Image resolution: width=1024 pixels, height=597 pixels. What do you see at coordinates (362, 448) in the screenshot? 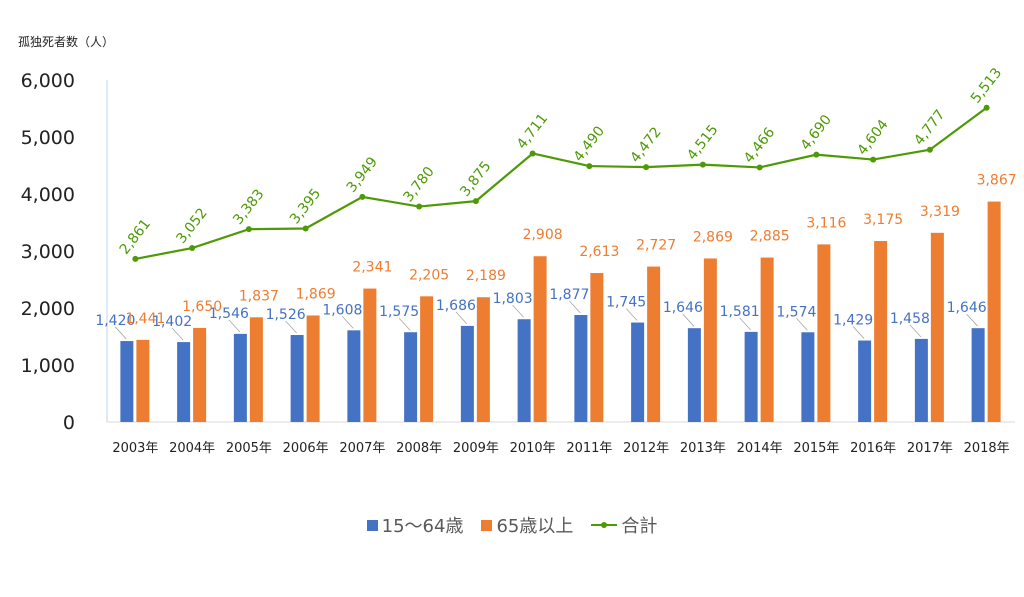
I see `x-tick-label: 2007年` at bounding box center [362, 448].